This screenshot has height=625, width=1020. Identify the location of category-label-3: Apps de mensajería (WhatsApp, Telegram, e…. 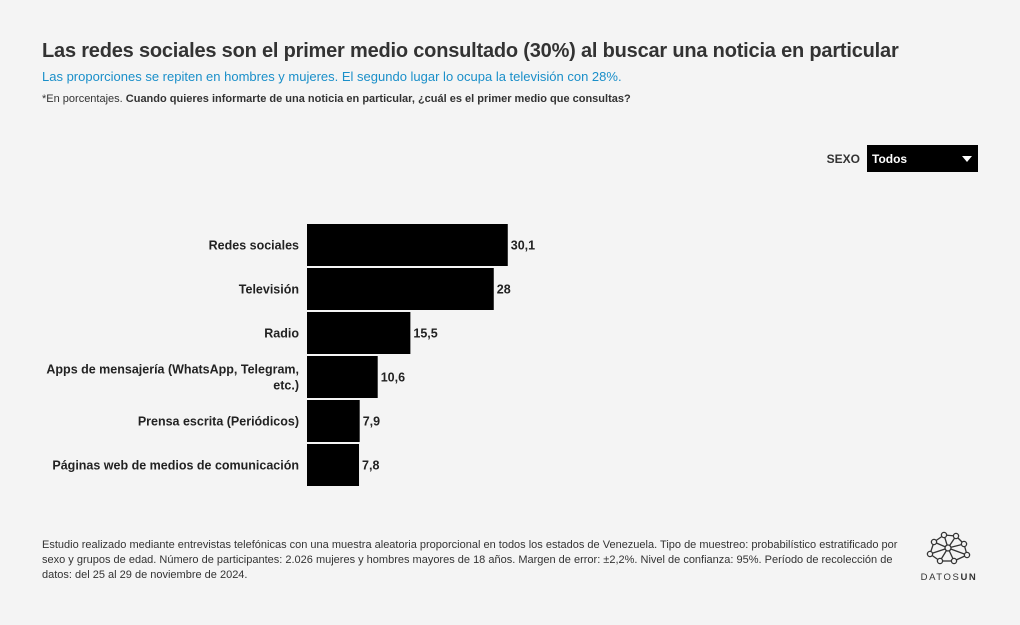
(172, 378).